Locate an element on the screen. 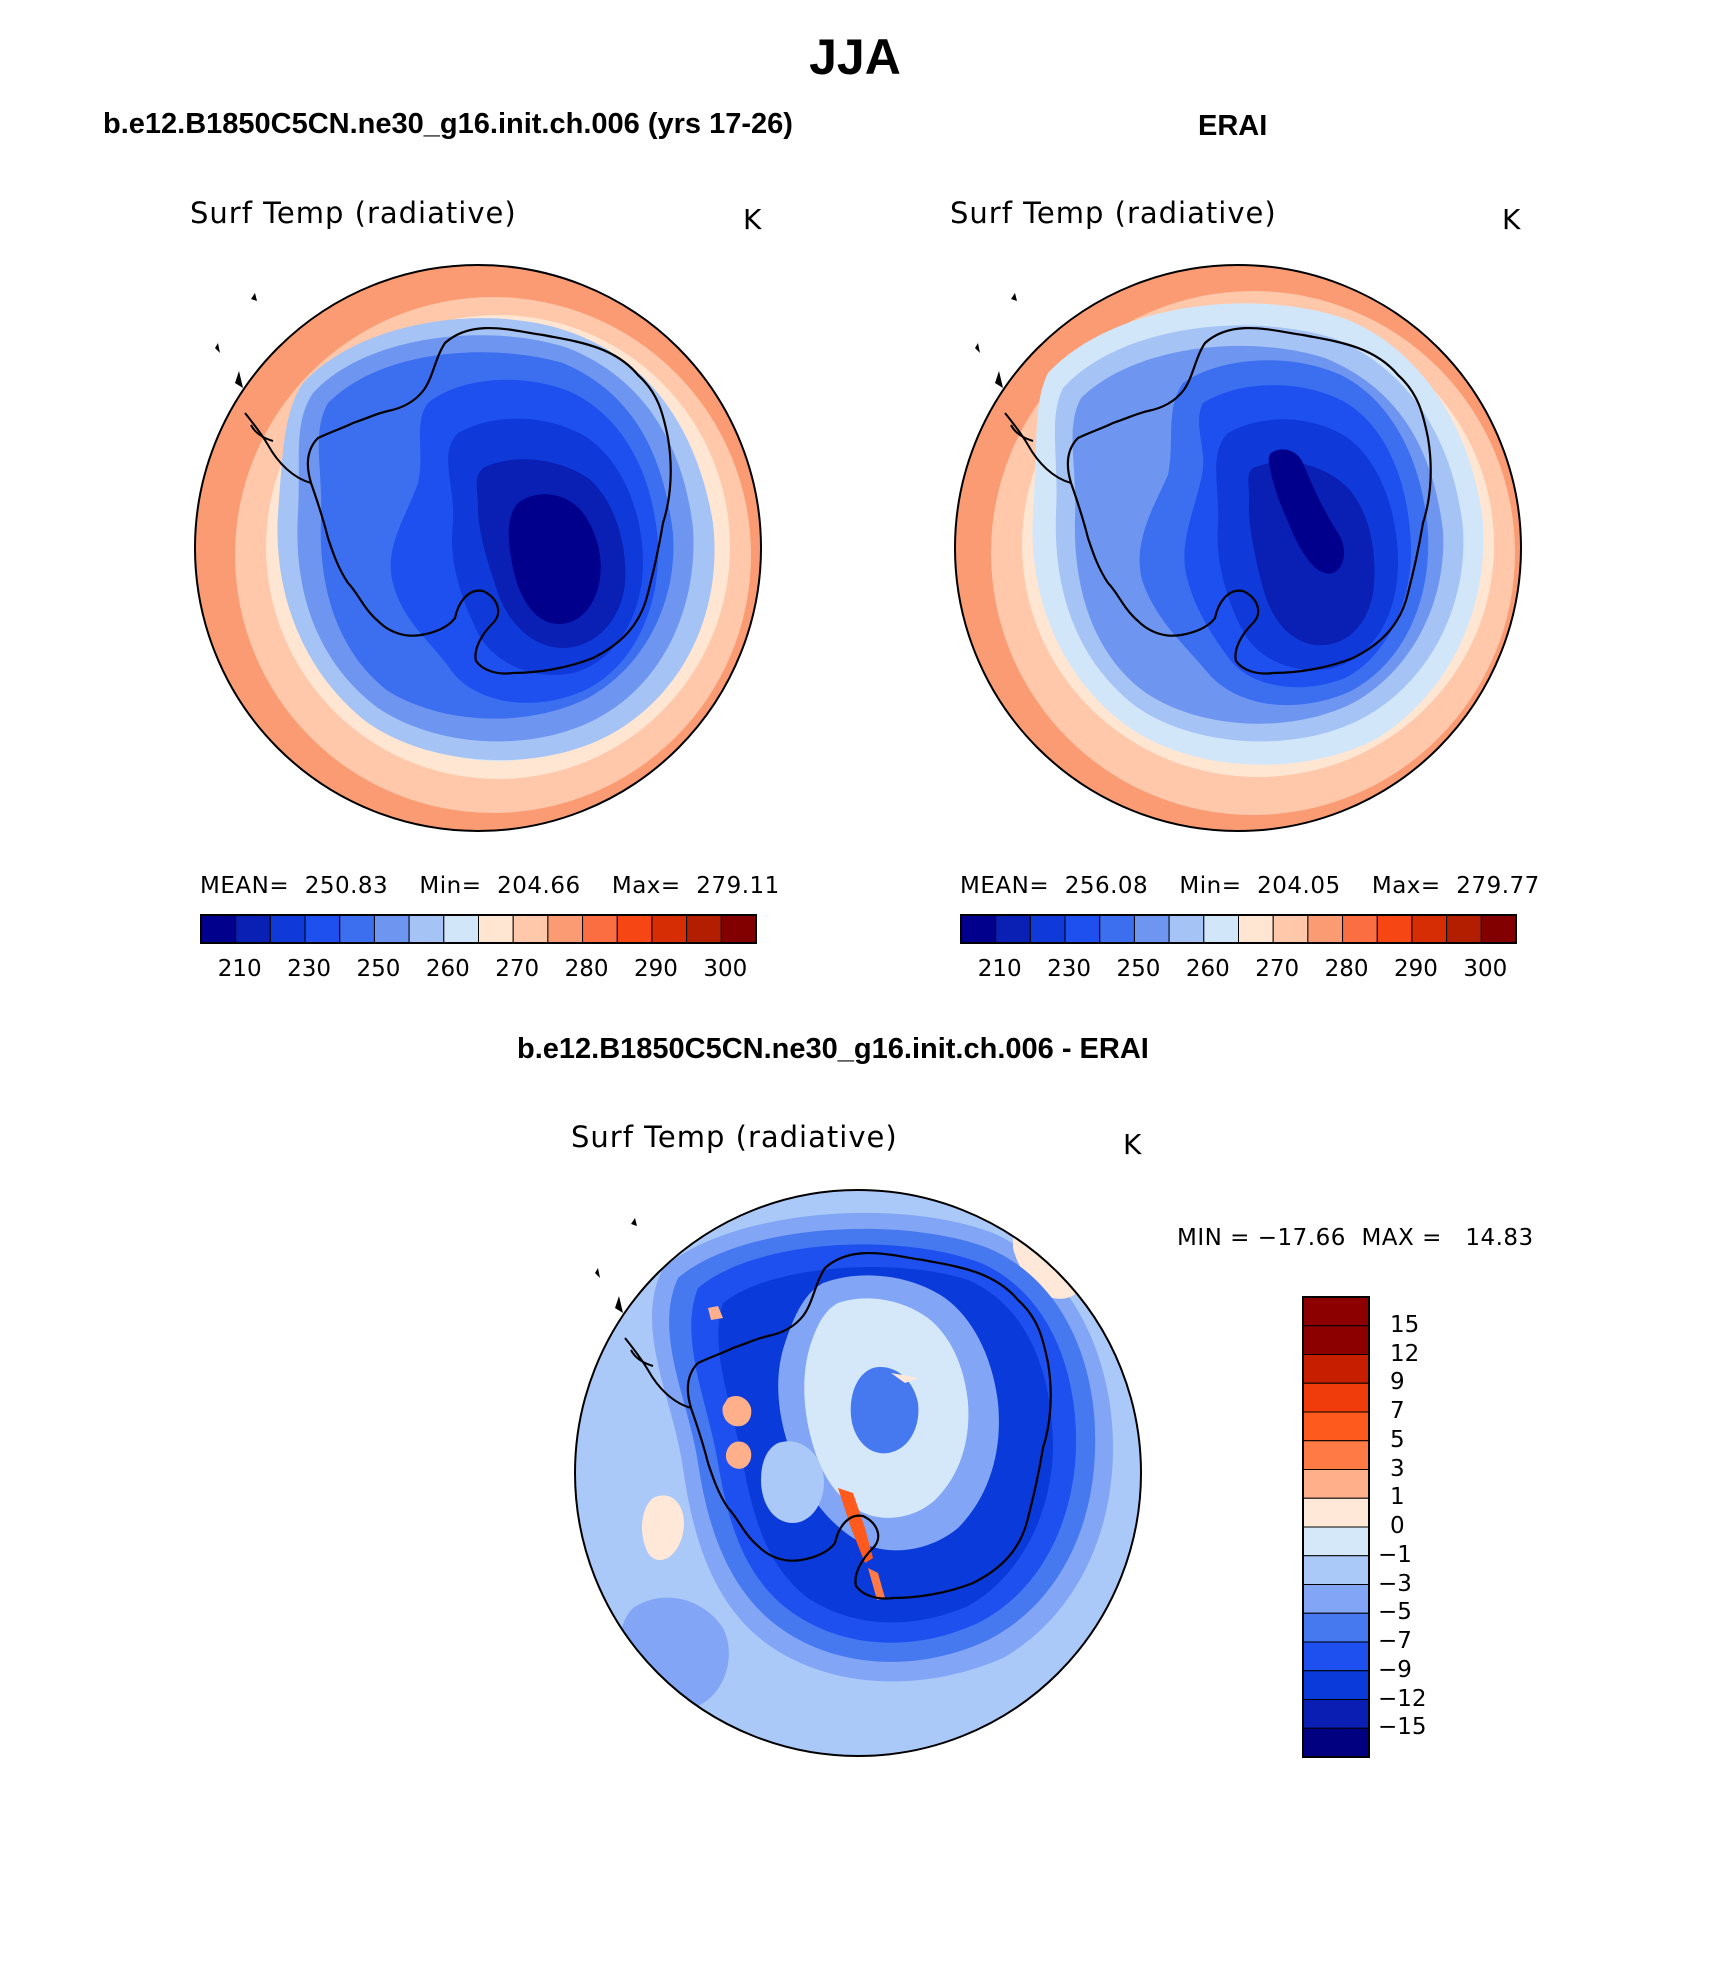  colorbar-tick-label: 7 is located at coordinates (1397, 1411).